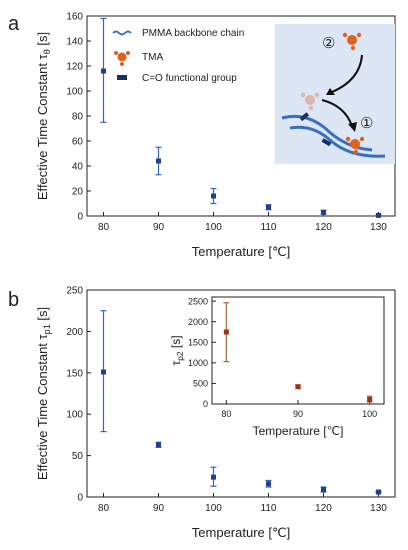 The height and width of the screenshot is (550, 408). I want to click on inset-x-tick-label: 100, so click(369, 414).